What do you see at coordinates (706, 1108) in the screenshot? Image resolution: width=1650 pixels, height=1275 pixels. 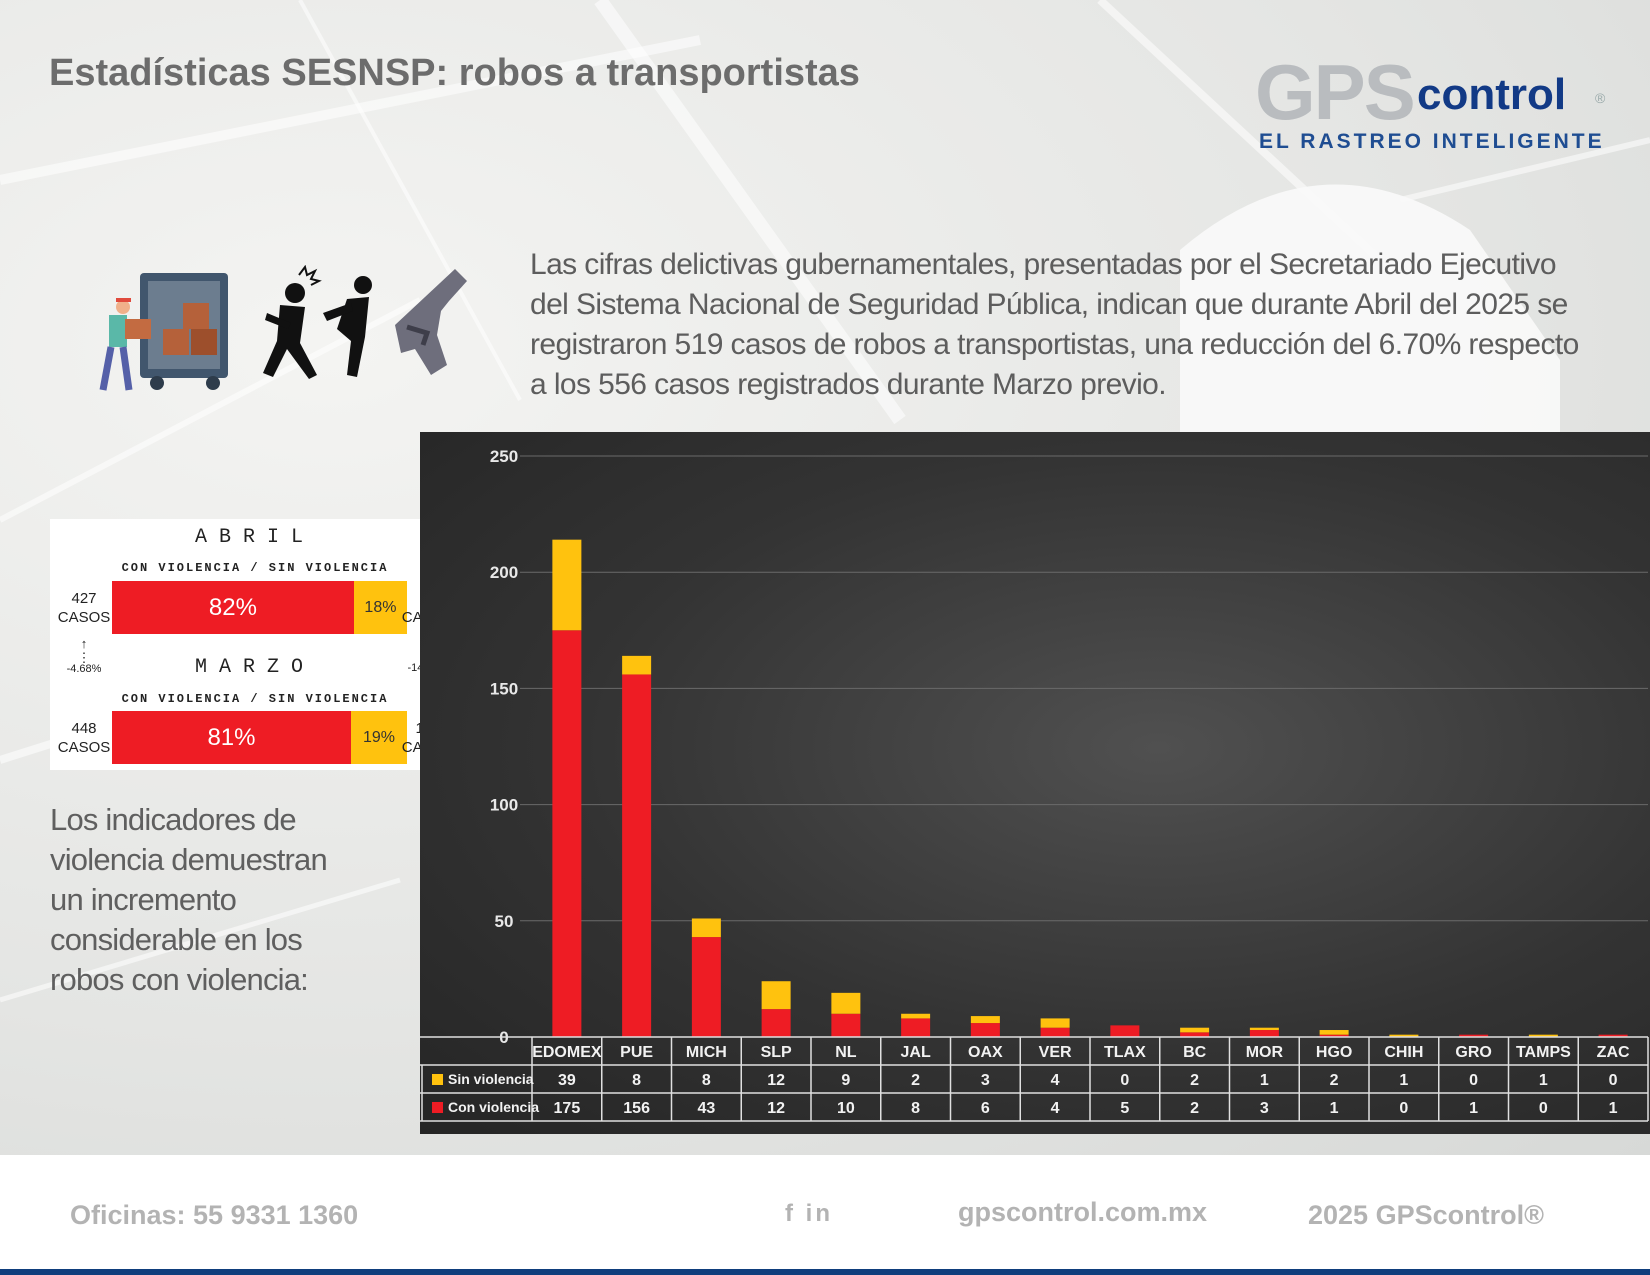 I see `table-value-con: 43` at bounding box center [706, 1108].